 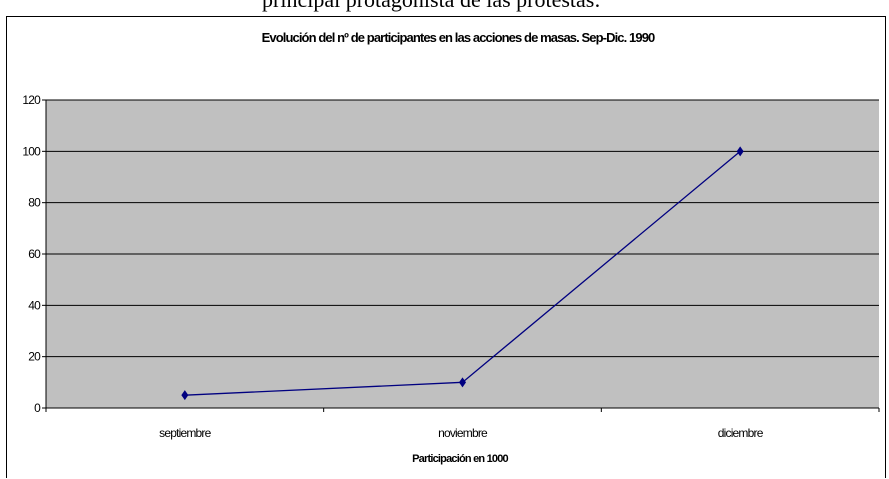 I want to click on y-tick-label: 100, so click(x=31, y=151).